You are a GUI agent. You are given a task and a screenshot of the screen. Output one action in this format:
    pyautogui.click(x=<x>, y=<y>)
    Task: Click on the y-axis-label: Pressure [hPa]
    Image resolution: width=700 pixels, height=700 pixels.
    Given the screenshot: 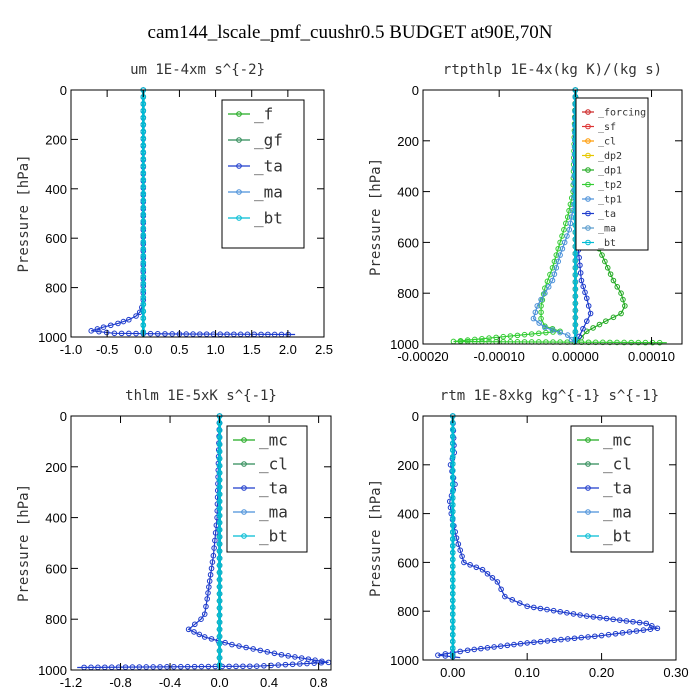 What is the action you would take?
    pyautogui.click(x=24, y=543)
    